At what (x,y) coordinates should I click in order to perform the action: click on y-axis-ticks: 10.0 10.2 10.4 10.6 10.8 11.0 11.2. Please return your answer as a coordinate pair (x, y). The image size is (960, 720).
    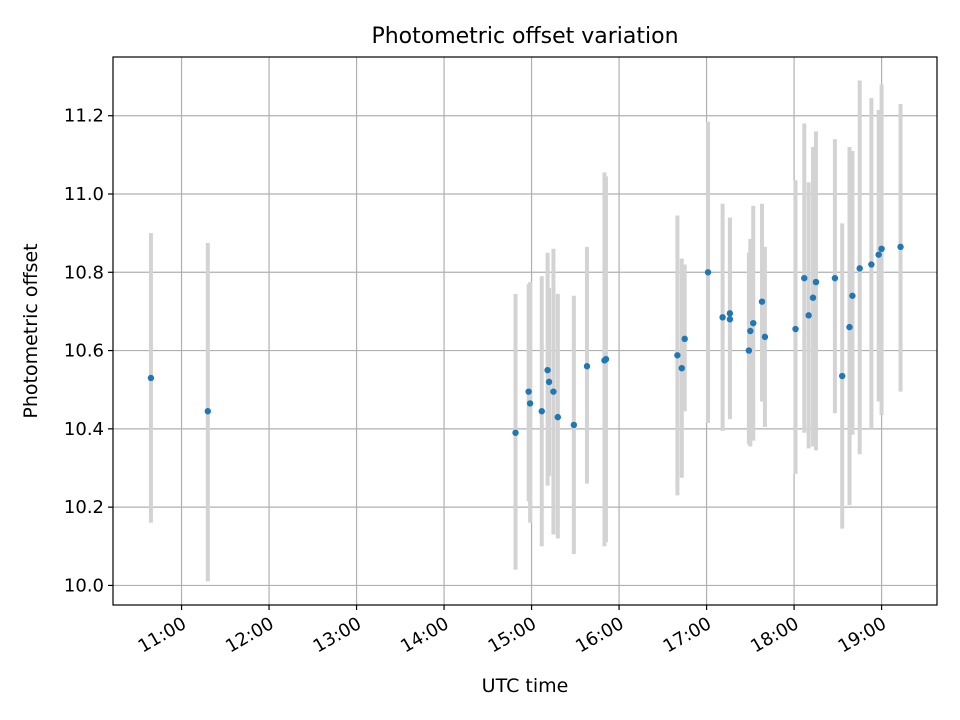
    Looking at the image, I should click on (88, 351).